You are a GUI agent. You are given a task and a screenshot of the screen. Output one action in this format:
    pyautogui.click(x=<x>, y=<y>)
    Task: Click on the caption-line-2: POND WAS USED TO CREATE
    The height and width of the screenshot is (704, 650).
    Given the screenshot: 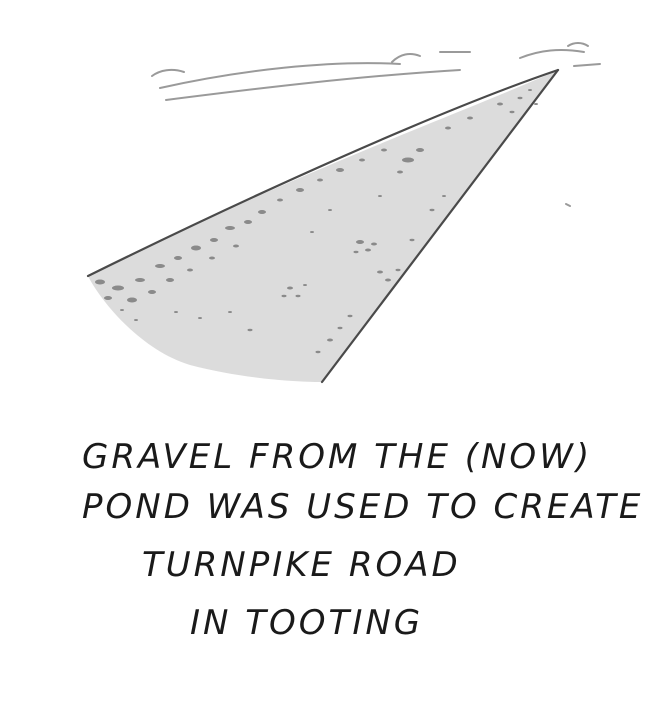 What is the action you would take?
    pyautogui.click(x=362, y=507)
    